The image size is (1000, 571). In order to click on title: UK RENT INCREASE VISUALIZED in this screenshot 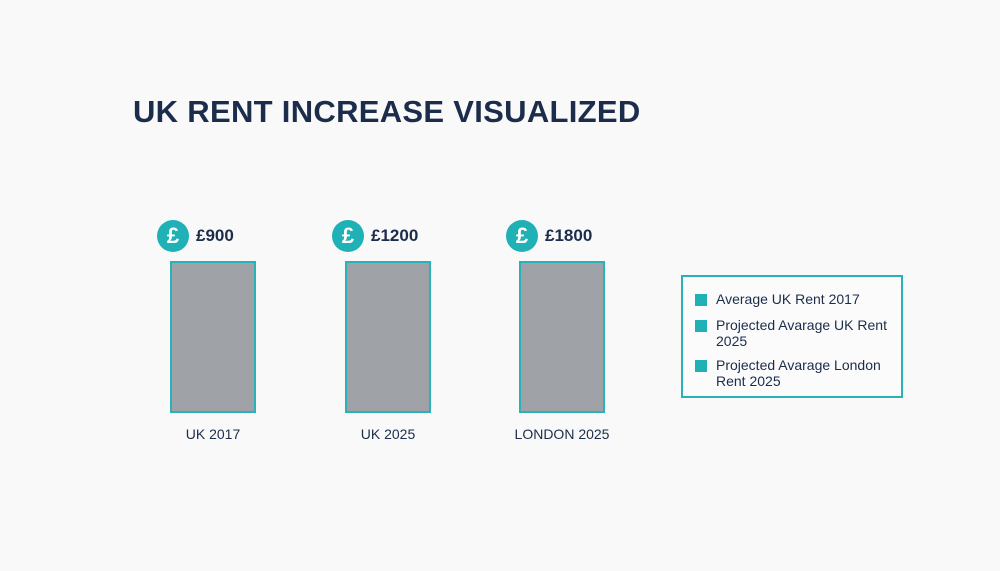, I will do `click(387, 111)`.